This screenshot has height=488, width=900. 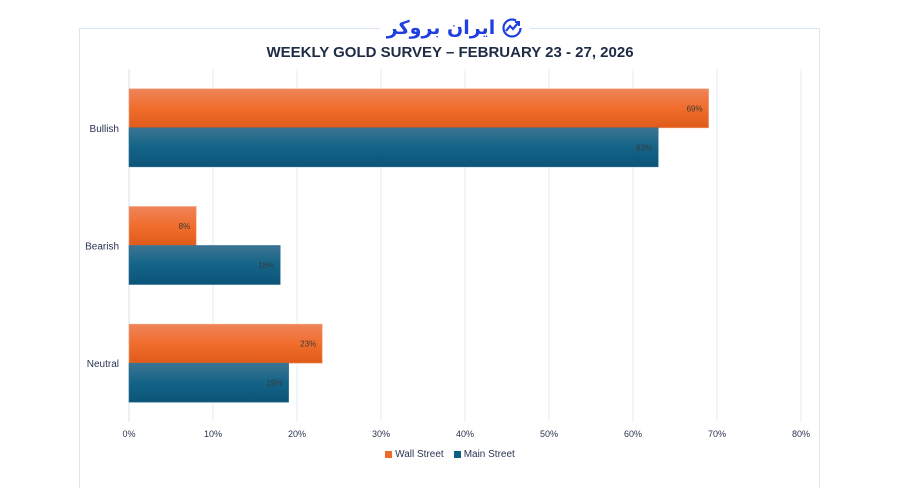 I want to click on x-tick-label: 0%, so click(x=128, y=434).